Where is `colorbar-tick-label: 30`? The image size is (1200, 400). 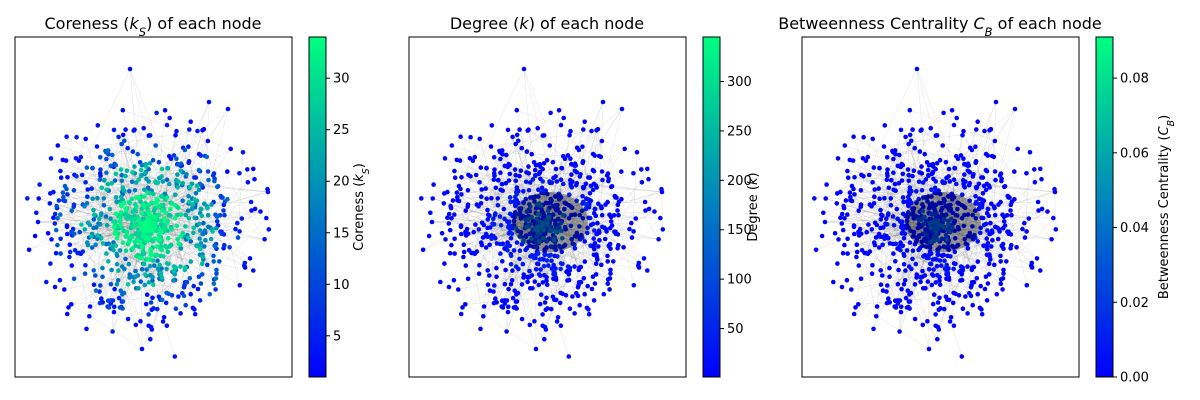 colorbar-tick-label: 30 is located at coordinates (341, 79).